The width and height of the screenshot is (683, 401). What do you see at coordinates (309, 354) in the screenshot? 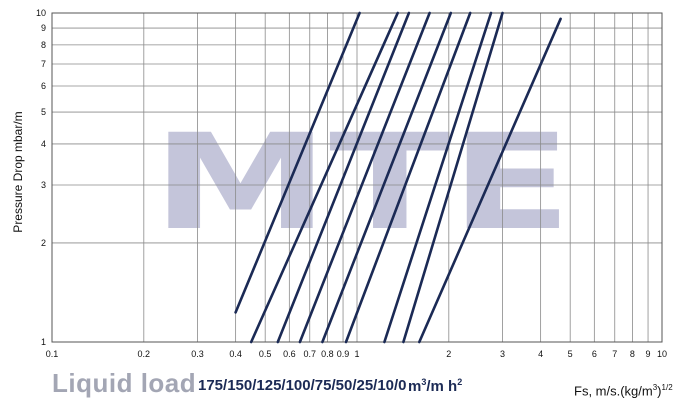
I see `x-tick-label: 0.7` at bounding box center [309, 354].